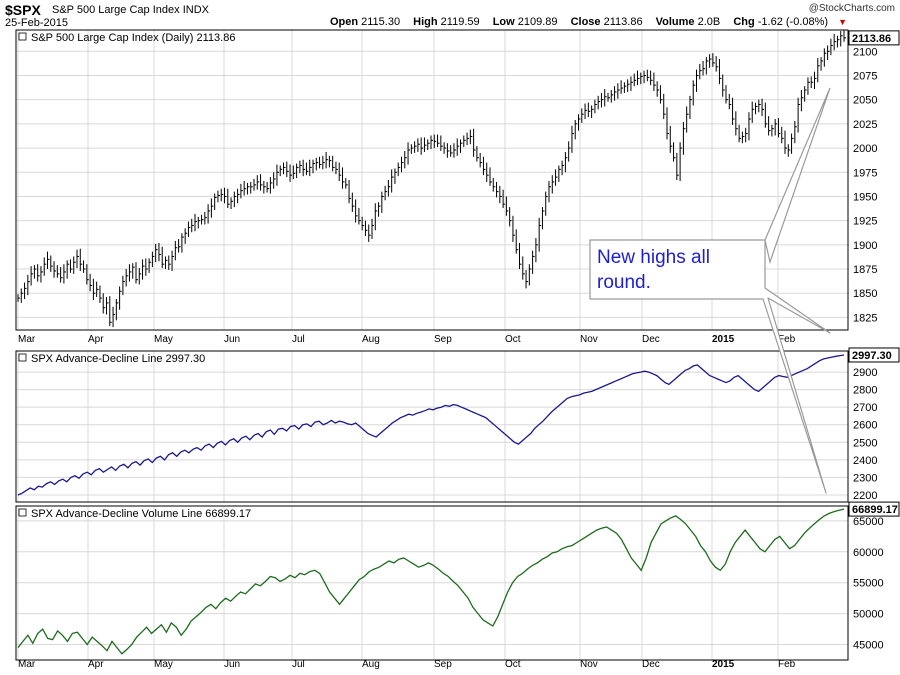  Describe the element at coordinates (865, 101) in the screenshot. I see `y-tick-label: 2050` at that location.